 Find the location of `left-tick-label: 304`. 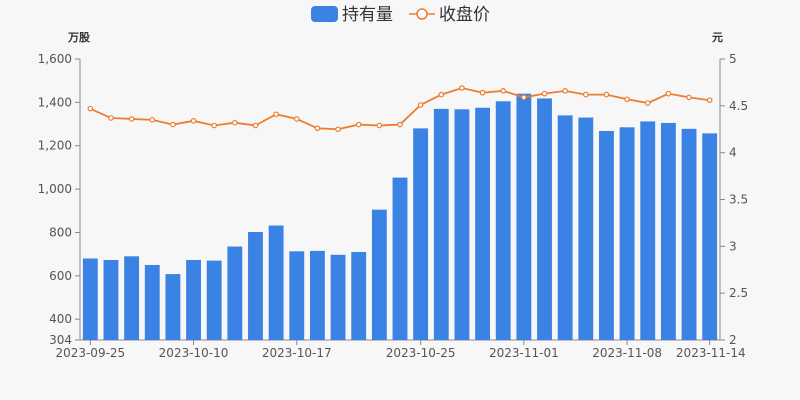

left-tick-label: 304 is located at coordinates (60, 340).